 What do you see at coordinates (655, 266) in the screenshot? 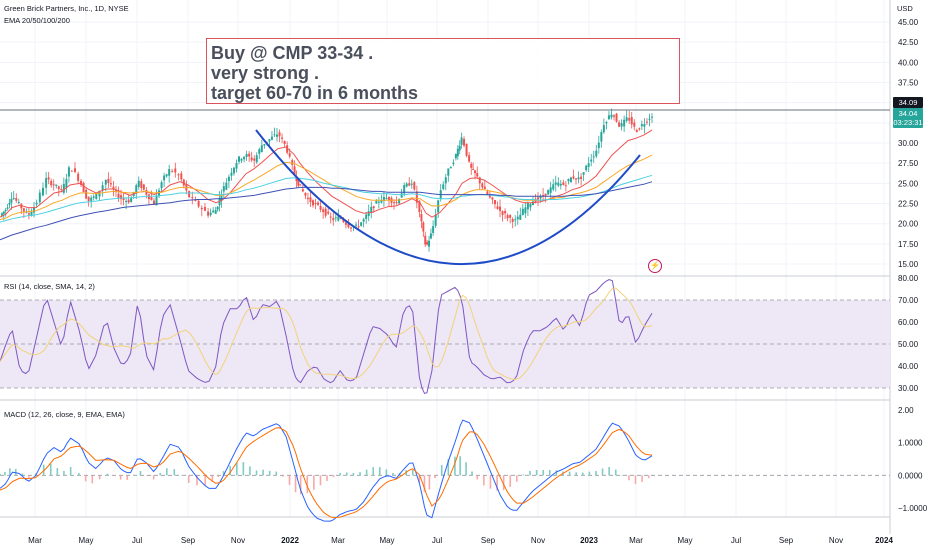
I see `events-bolt-icon: ⚡` at bounding box center [655, 266].